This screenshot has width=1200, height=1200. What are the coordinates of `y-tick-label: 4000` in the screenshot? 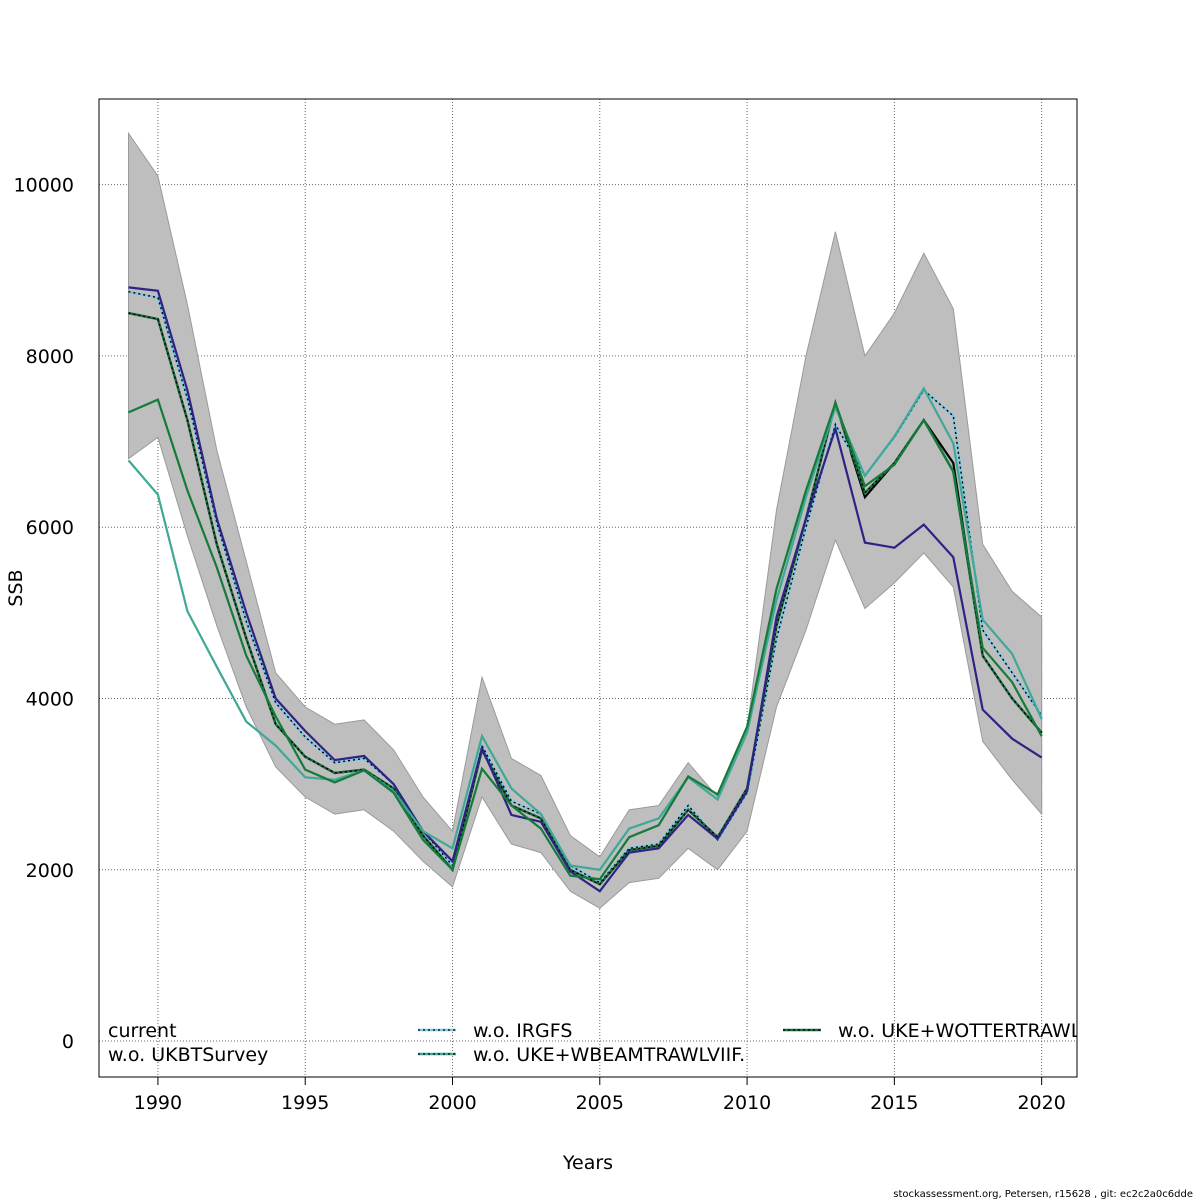 It's located at (50, 699).